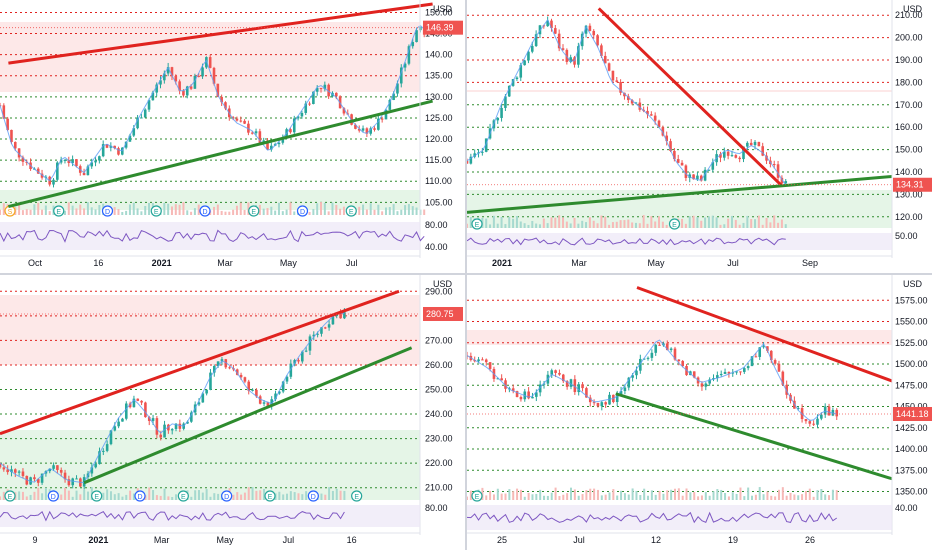  Describe the element at coordinates (627, 102) in the screenshot. I see `moving-average-line` at that location.